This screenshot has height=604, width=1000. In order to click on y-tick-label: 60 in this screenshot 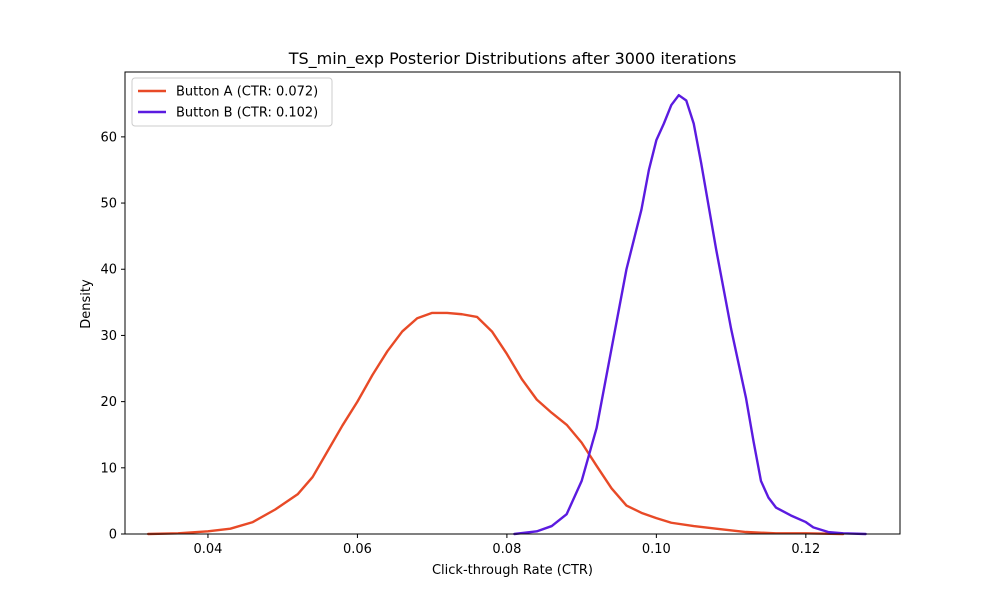, I will do `click(108, 137)`.